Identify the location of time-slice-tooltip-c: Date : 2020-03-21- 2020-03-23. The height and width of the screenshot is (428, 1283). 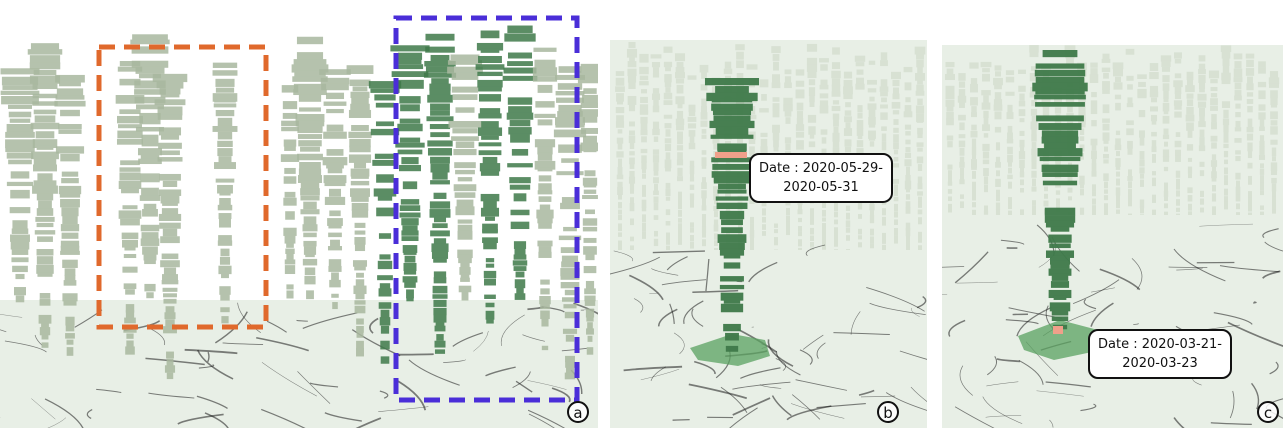
(1160, 354).